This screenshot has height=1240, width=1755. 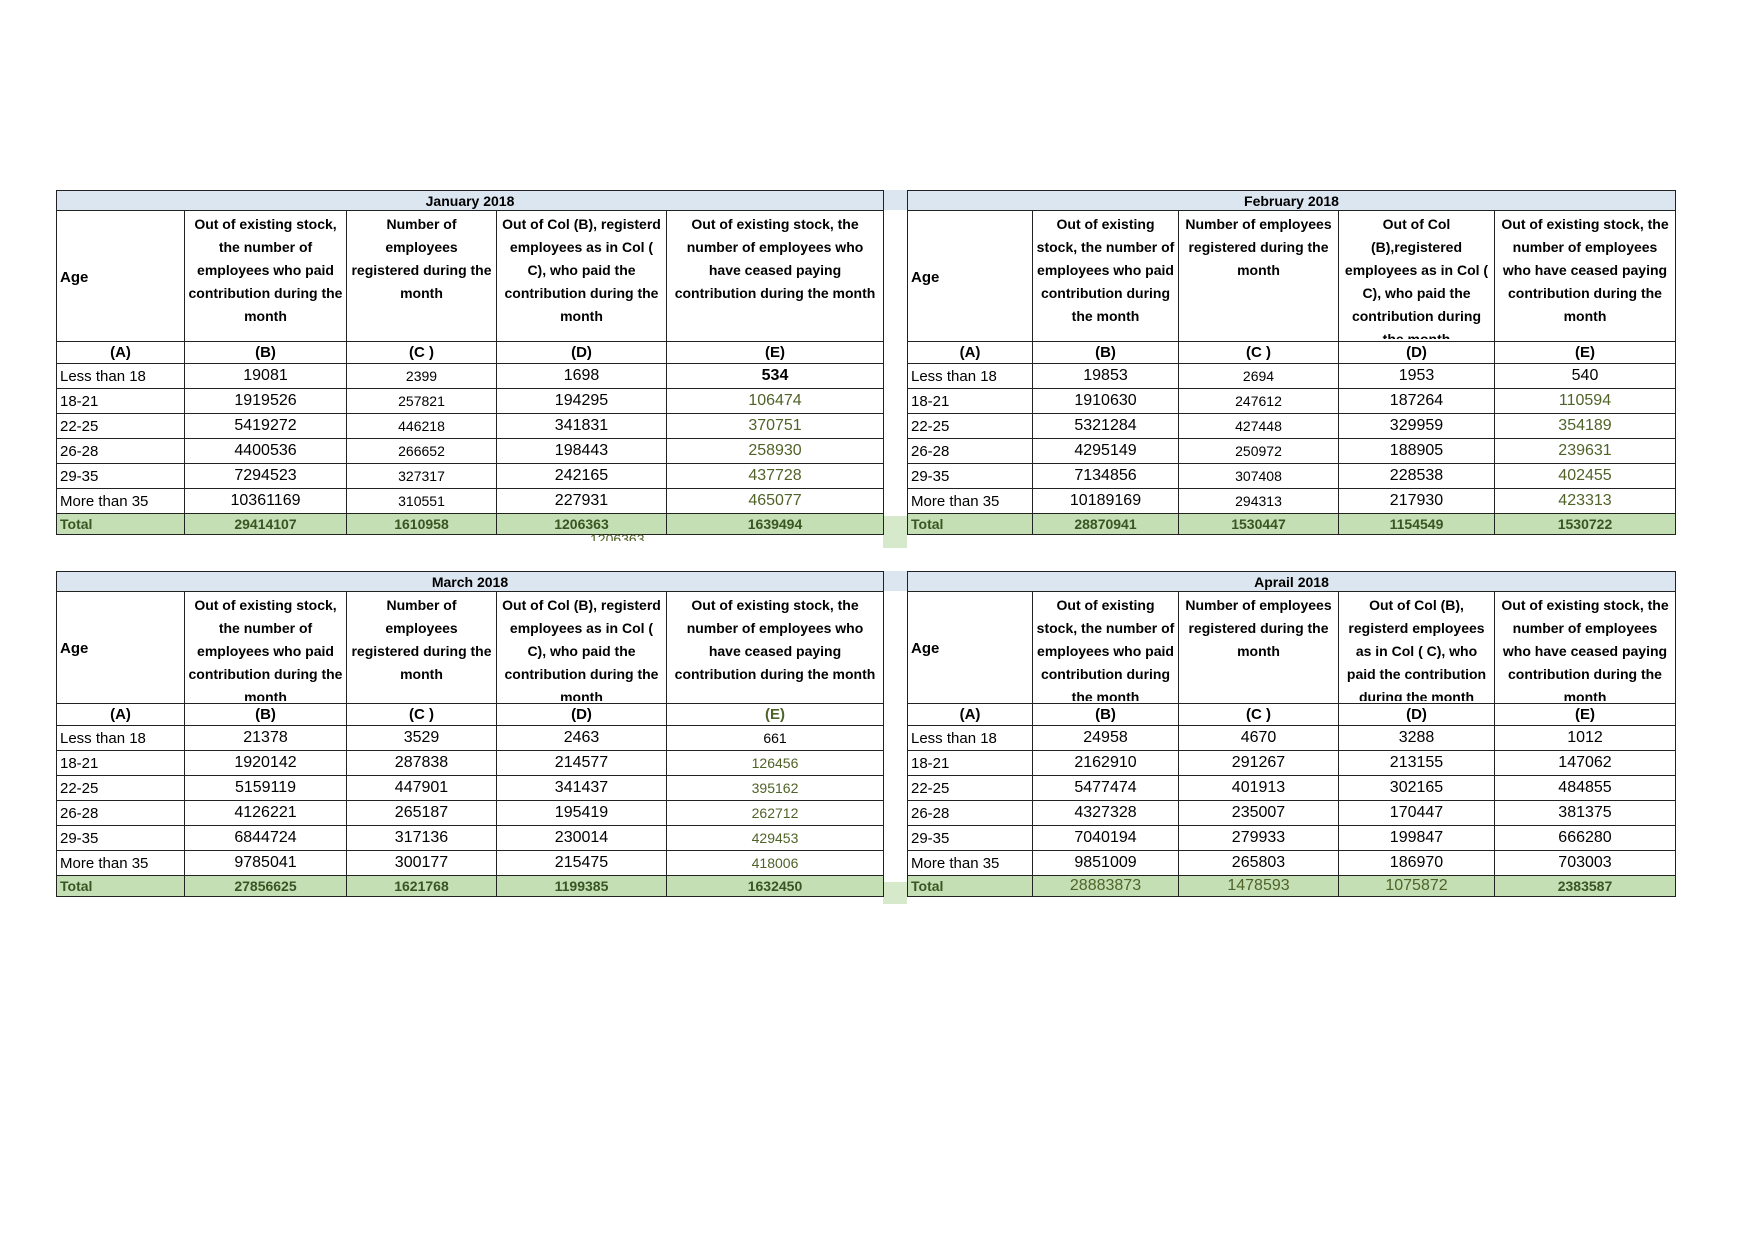 I want to click on total-value: 1154549, so click(x=1416, y=524).